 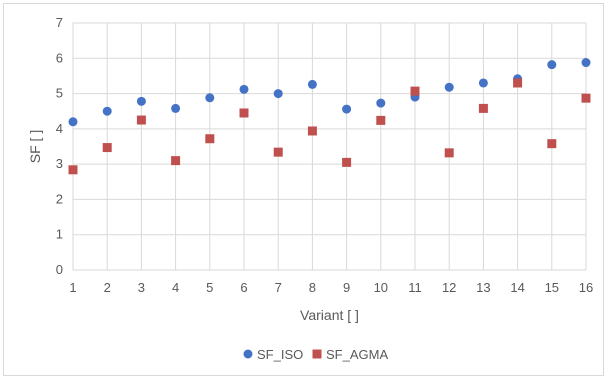 I want to click on x-tick-label: 10, so click(x=381, y=287).